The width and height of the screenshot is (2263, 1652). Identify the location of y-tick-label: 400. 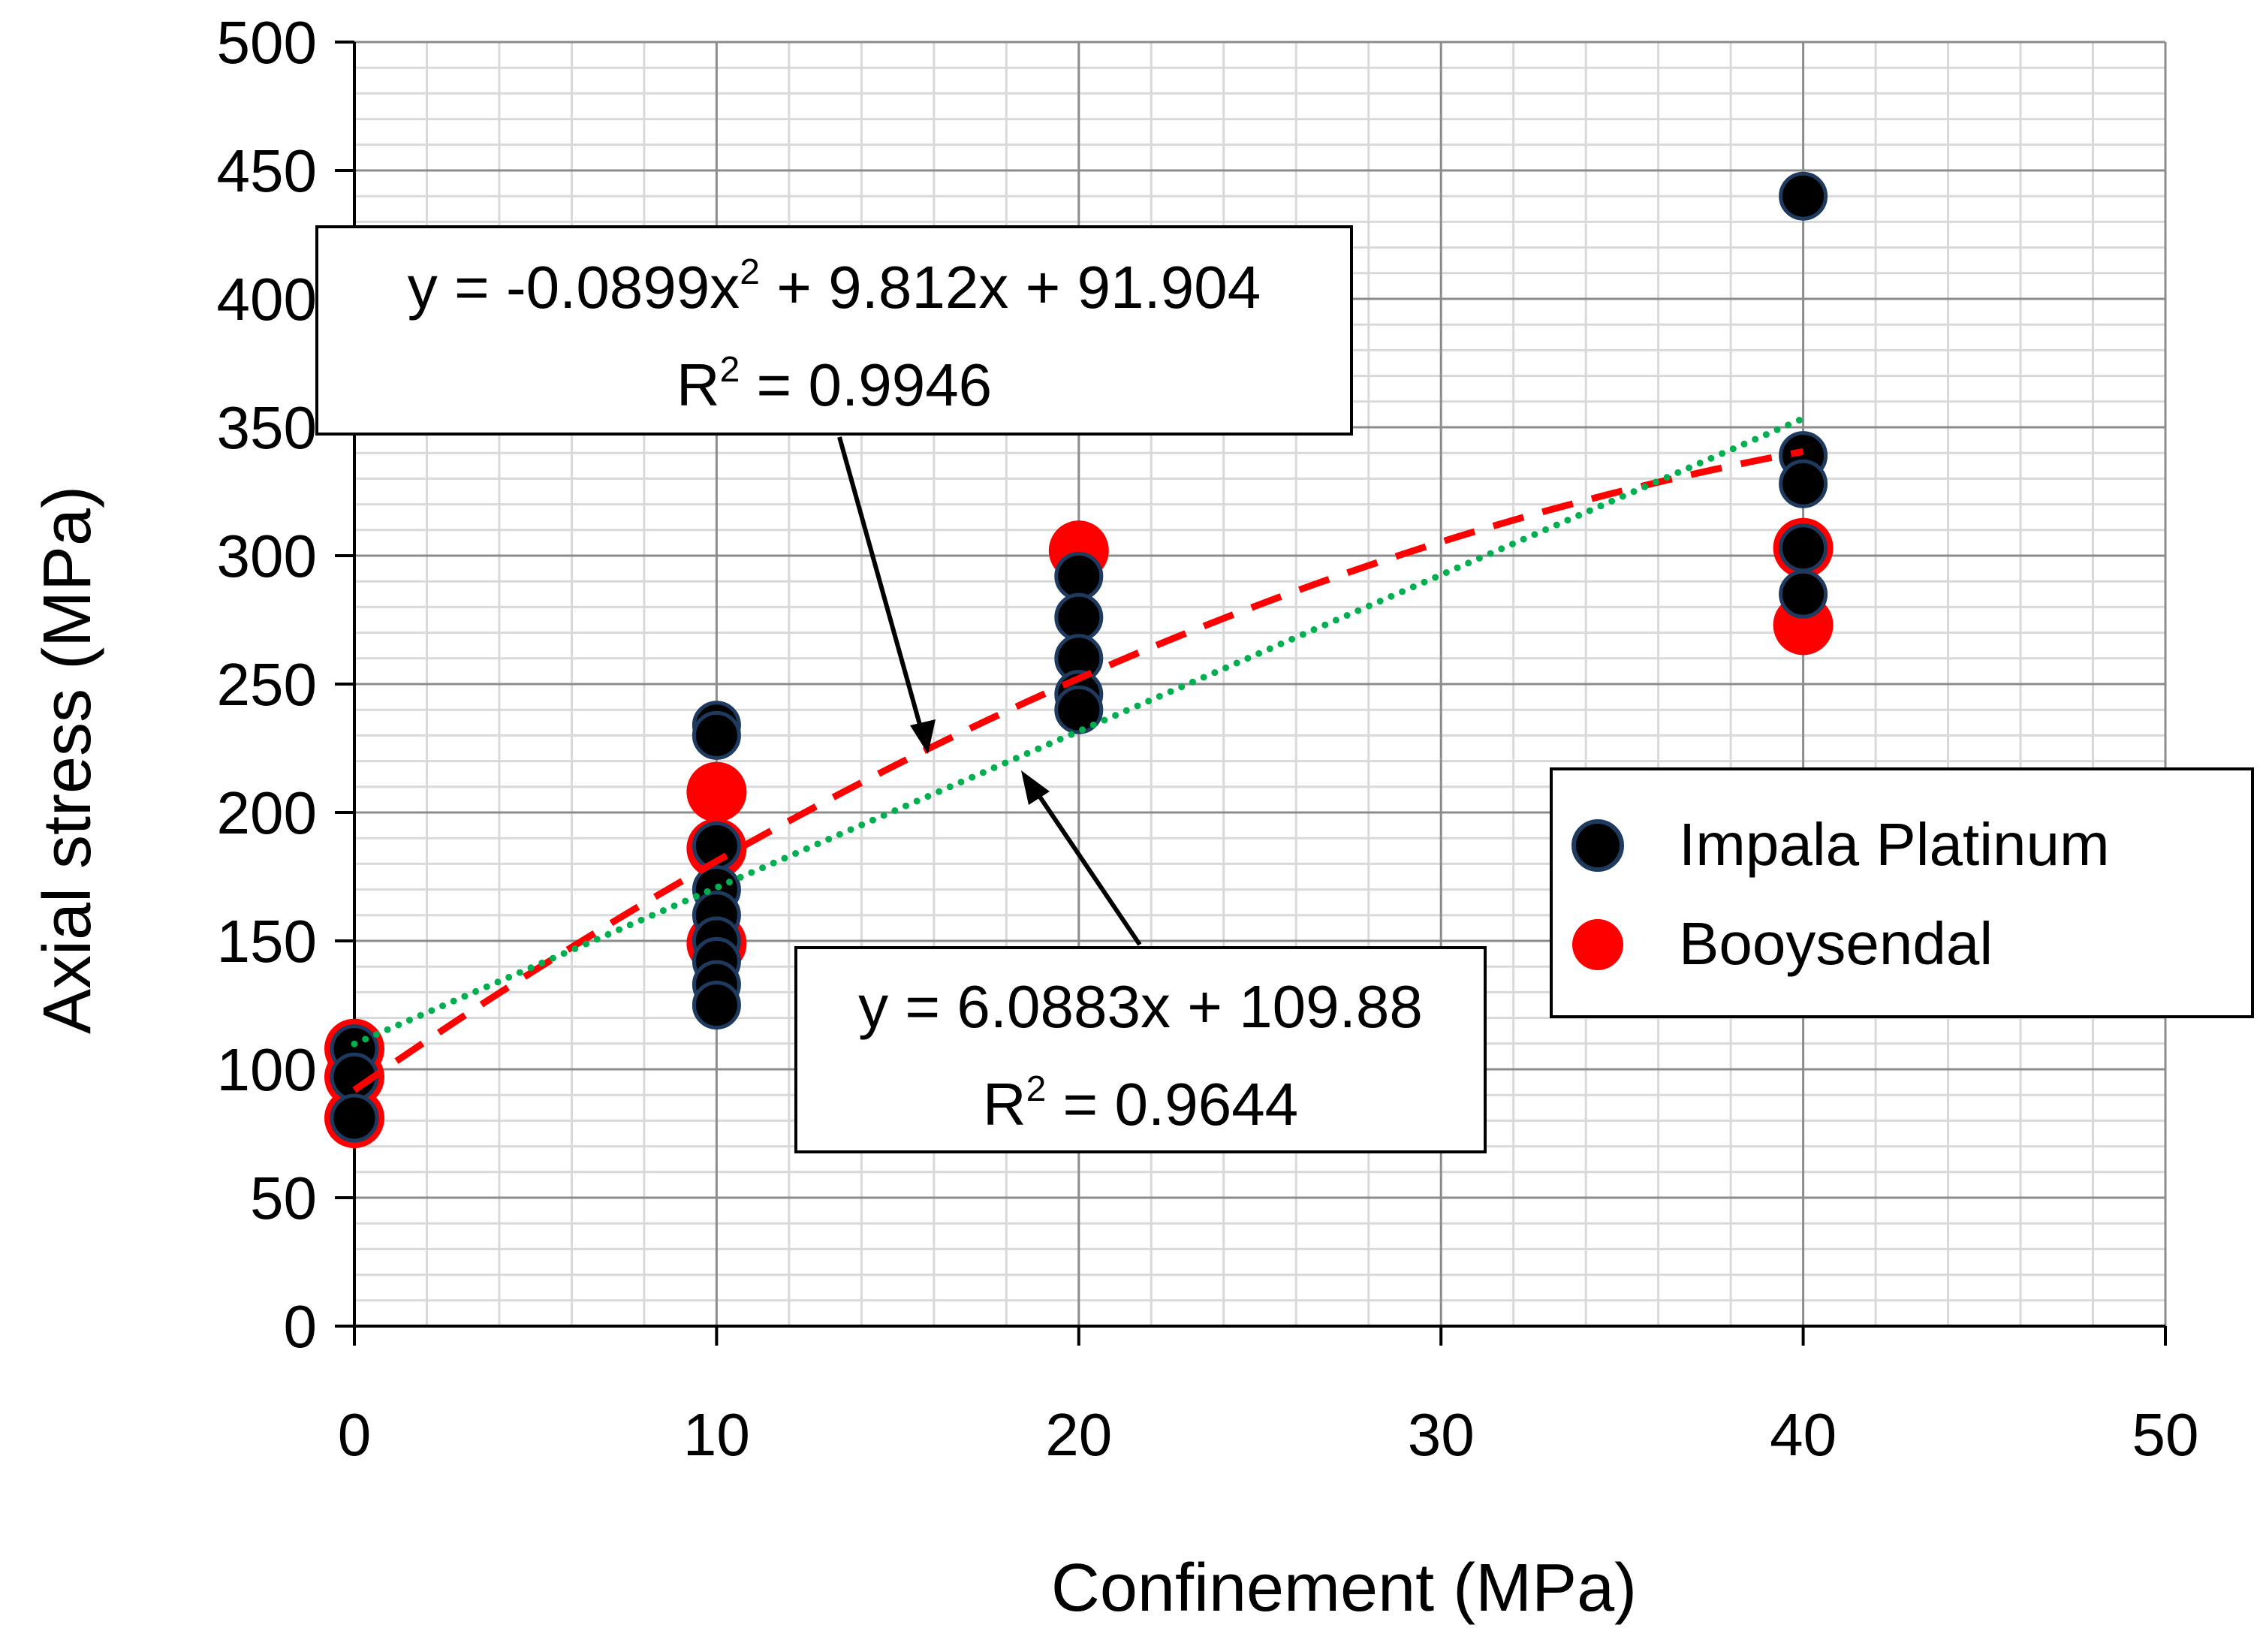
(267, 299).